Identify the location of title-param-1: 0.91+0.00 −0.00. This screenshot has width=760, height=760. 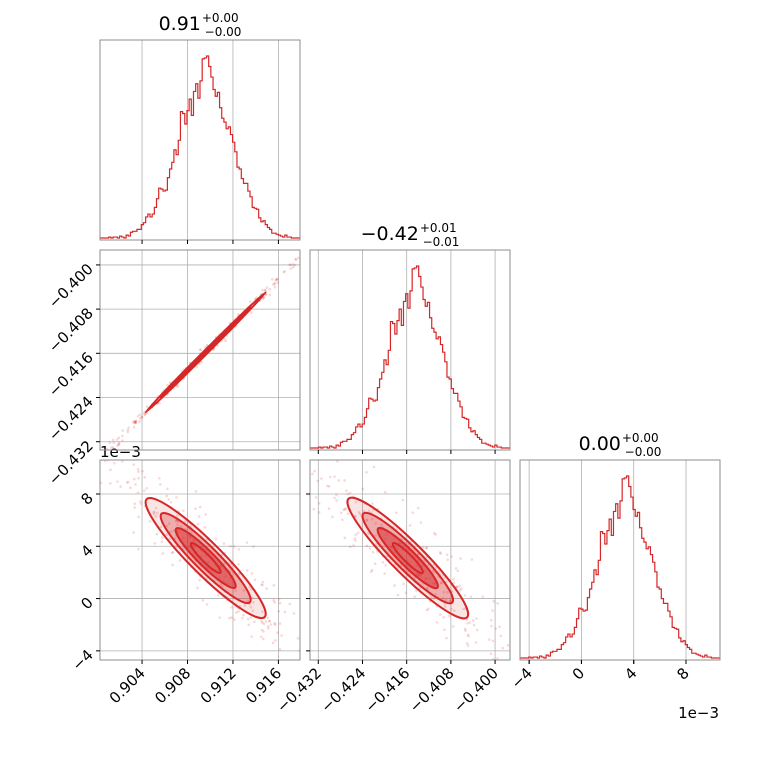
(200, 25).